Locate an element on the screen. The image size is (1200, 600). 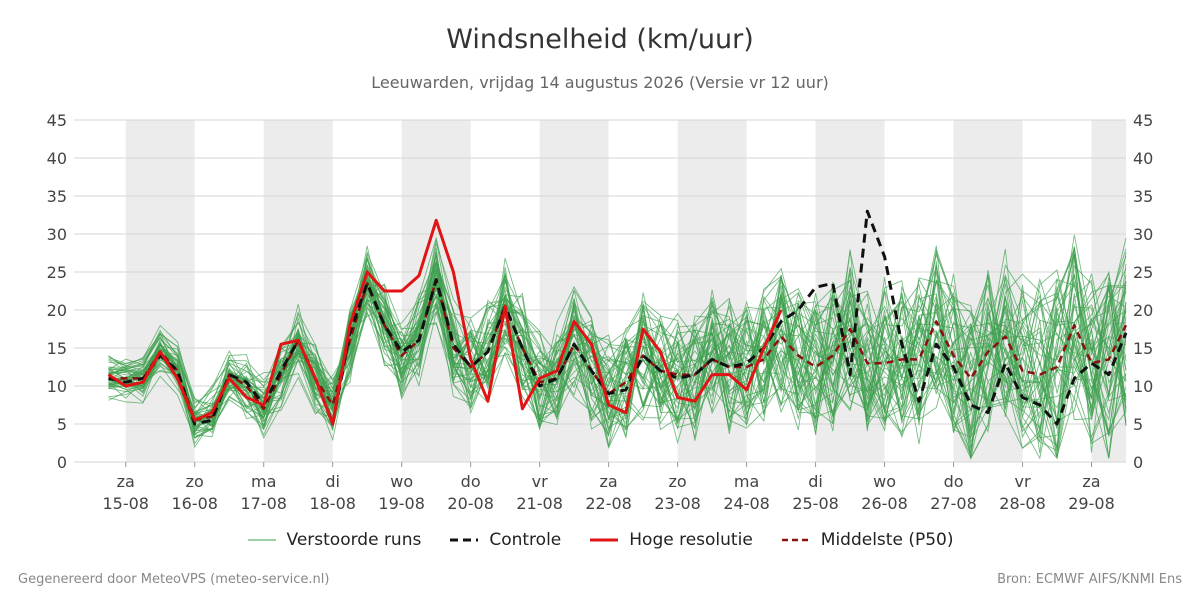
legend-swatch-control is located at coordinates (464, 540).